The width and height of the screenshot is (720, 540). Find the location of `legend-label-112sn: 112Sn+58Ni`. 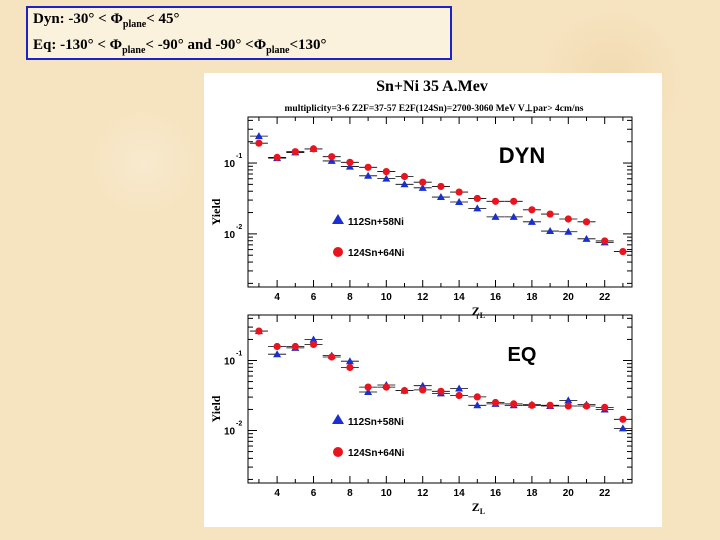

legend-label-112sn: 112Sn+58Ni is located at coordinates (376, 422).